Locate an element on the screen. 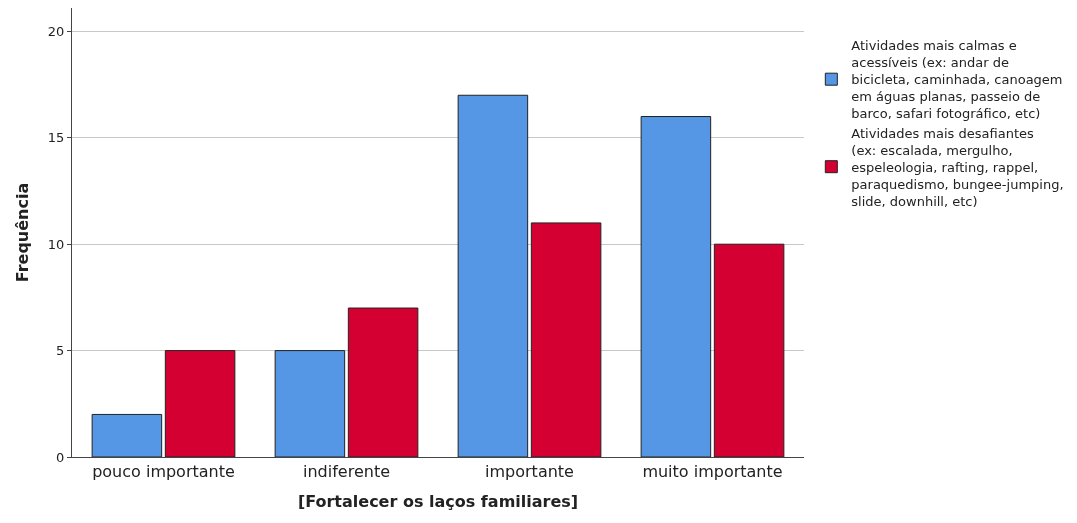 The height and width of the screenshot is (523, 1077). y-tick-label: 20 is located at coordinates (56, 31).